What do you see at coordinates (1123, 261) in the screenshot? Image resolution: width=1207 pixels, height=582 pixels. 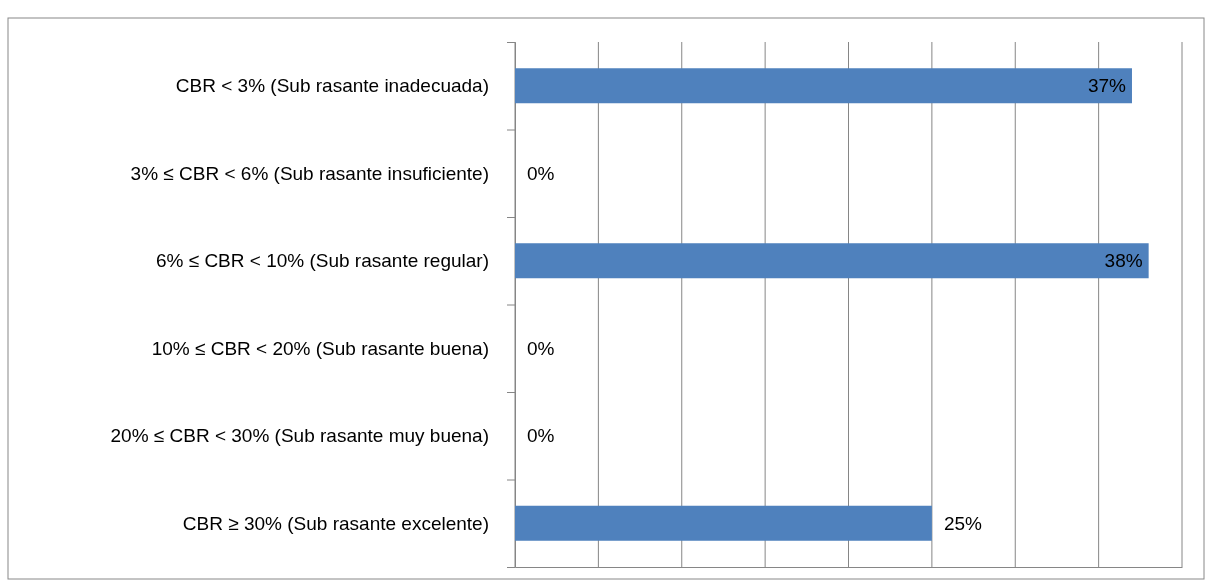 I see `data-label: 38%` at bounding box center [1123, 261].